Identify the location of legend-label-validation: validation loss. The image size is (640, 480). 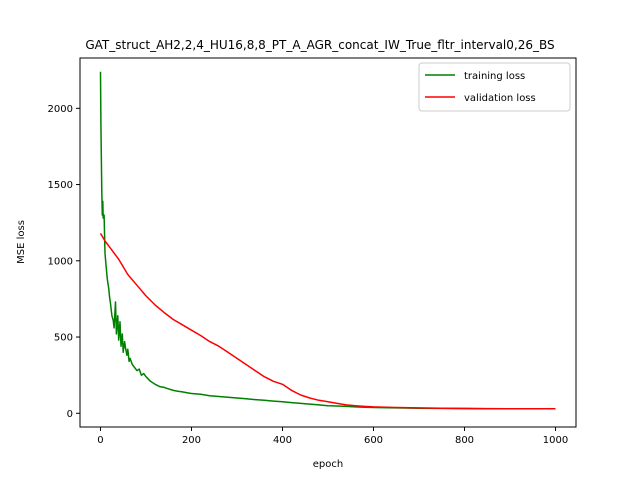
(500, 98).